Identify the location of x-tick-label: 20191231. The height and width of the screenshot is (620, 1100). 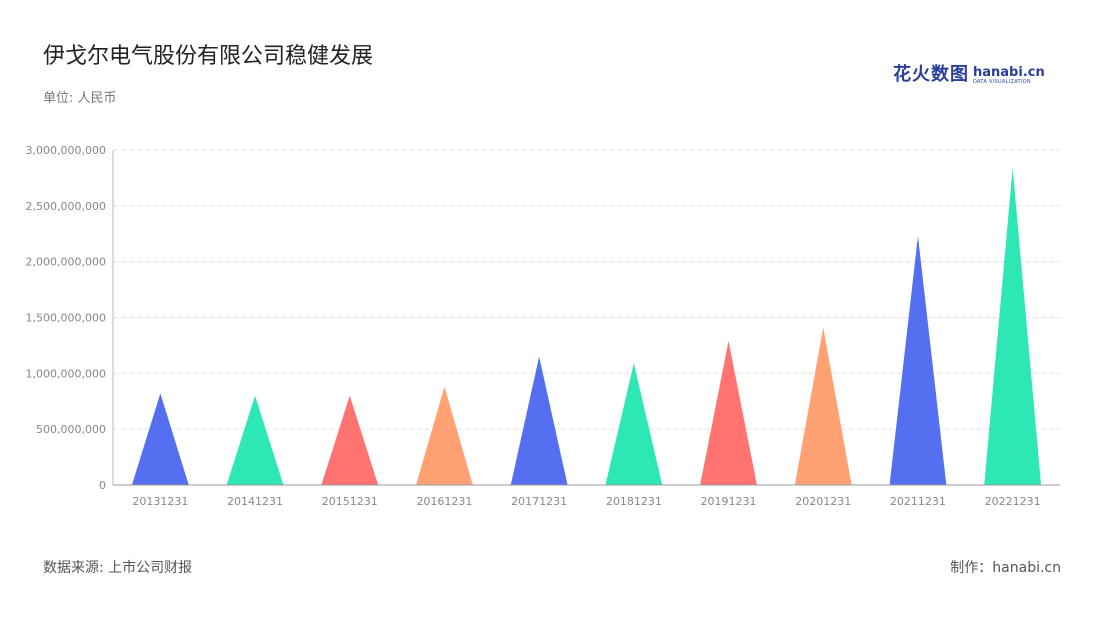
(729, 501).